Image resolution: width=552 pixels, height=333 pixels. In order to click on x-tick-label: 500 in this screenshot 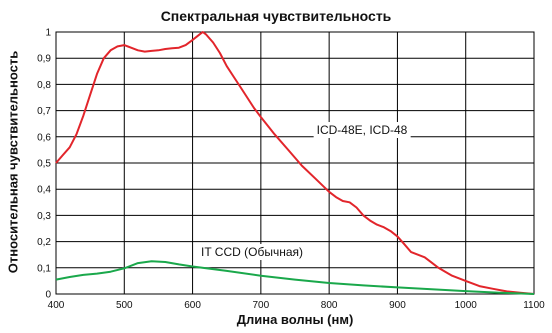, I will do `click(124, 305)`.